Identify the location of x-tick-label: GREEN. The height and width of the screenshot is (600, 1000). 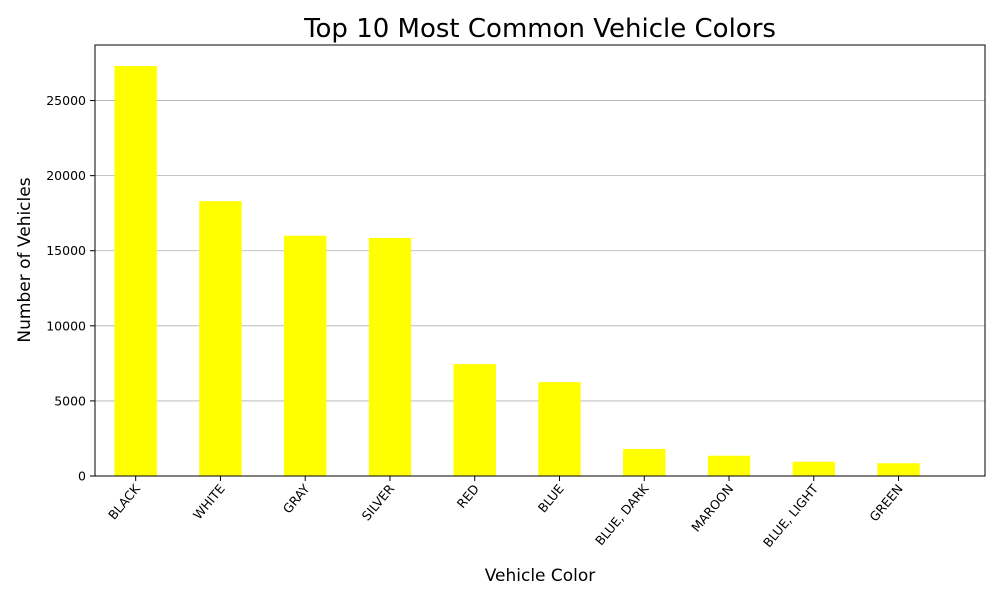
(885, 502).